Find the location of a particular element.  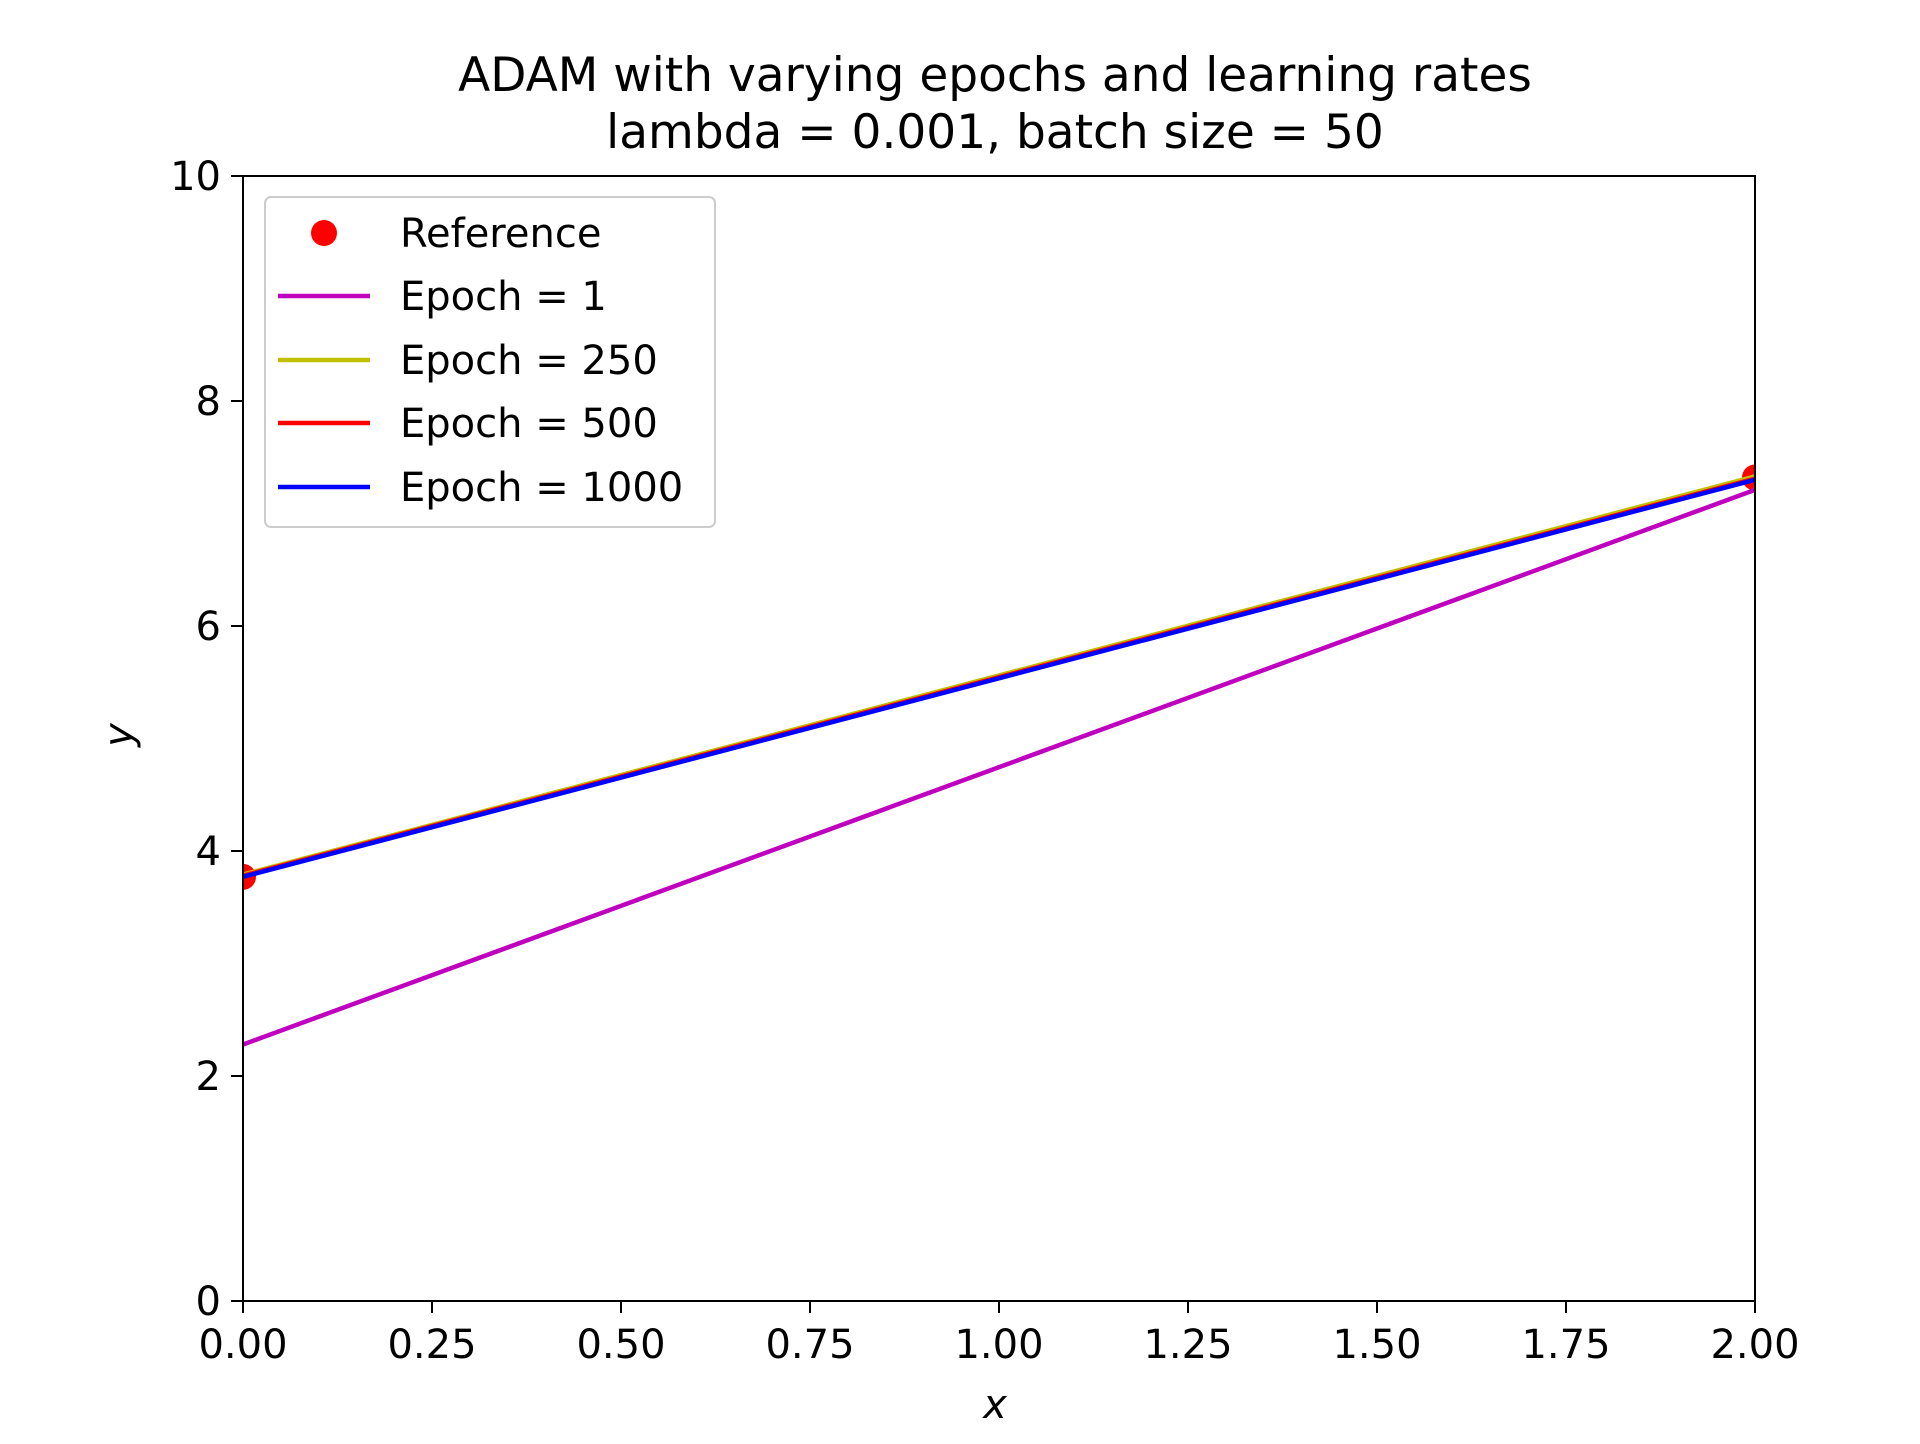

legend-label-1: Epoch = 1 is located at coordinates (503, 297).